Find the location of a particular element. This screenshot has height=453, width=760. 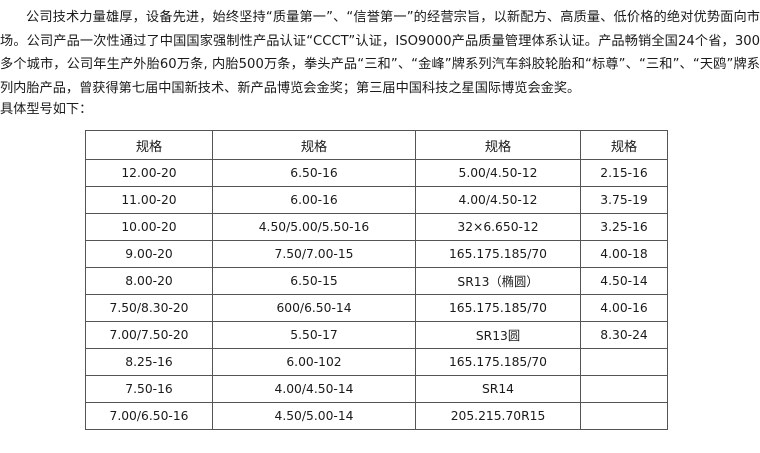

column-header-4: 规格 is located at coordinates (624, 145).